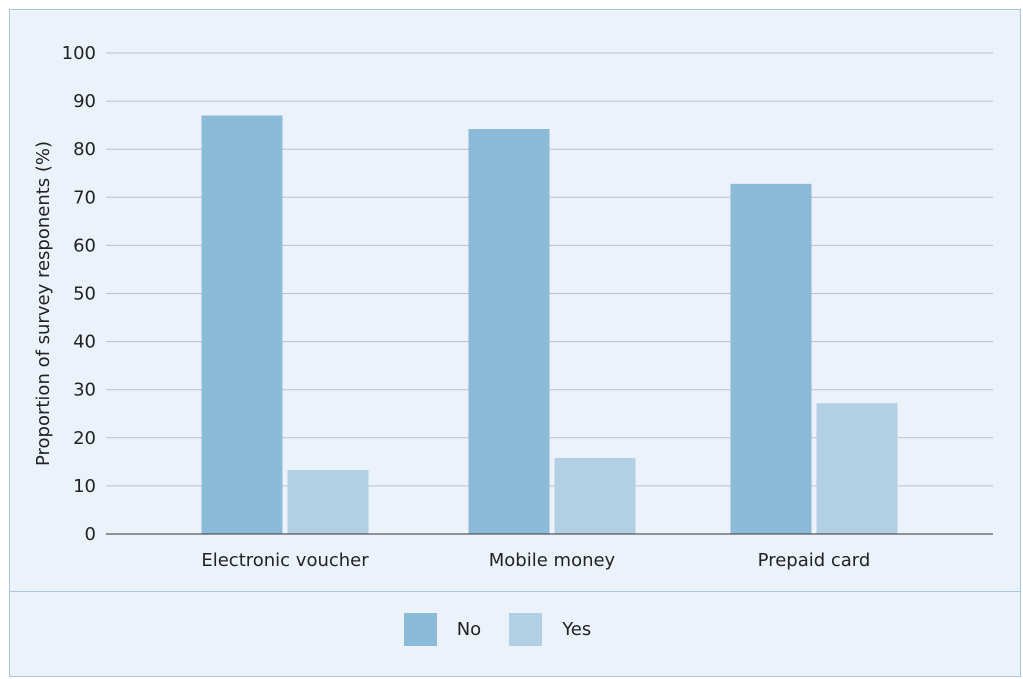 Image resolution: width=1023 pixels, height=679 pixels. What do you see at coordinates (84, 245) in the screenshot?
I see `y-tick-label: 60` at bounding box center [84, 245].